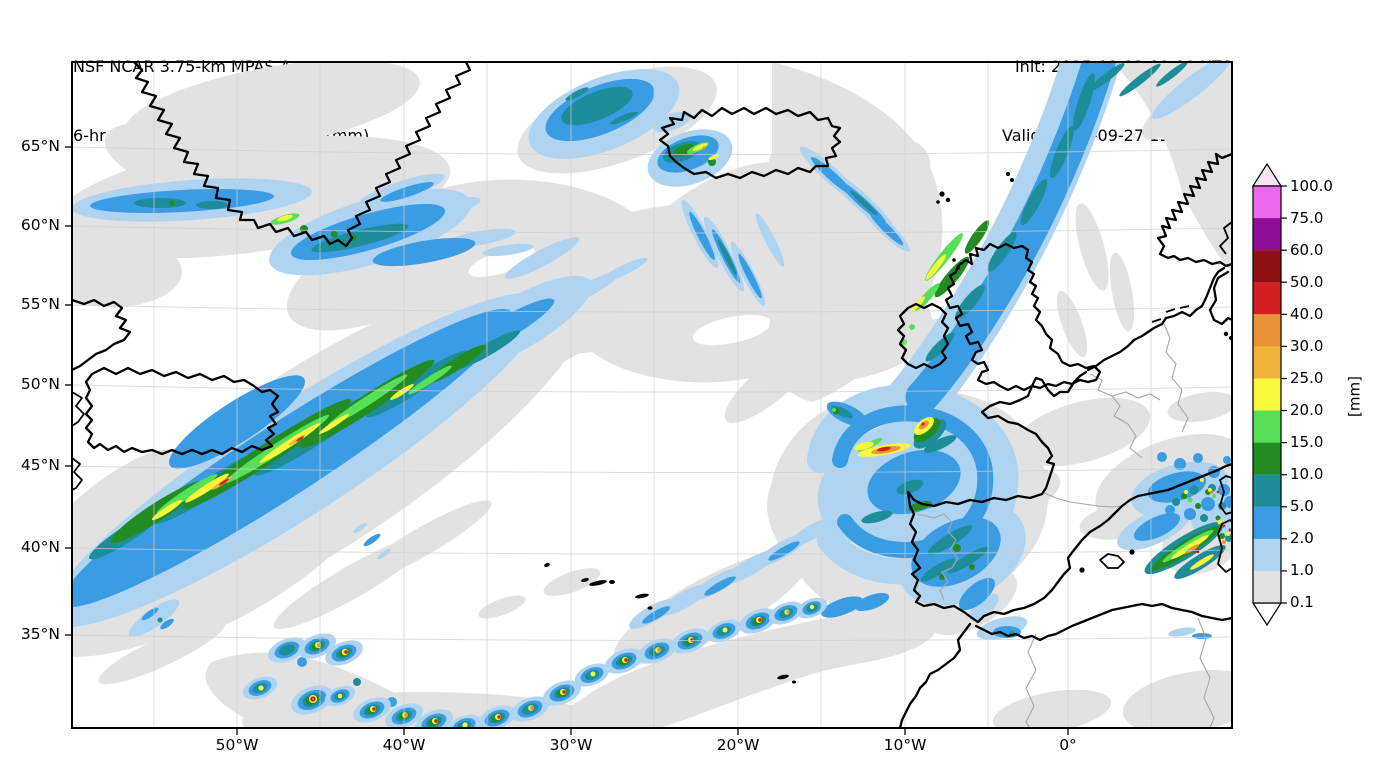  Describe the element at coordinates (786, 679) in the screenshot. I see `madeira-islands` at that location.